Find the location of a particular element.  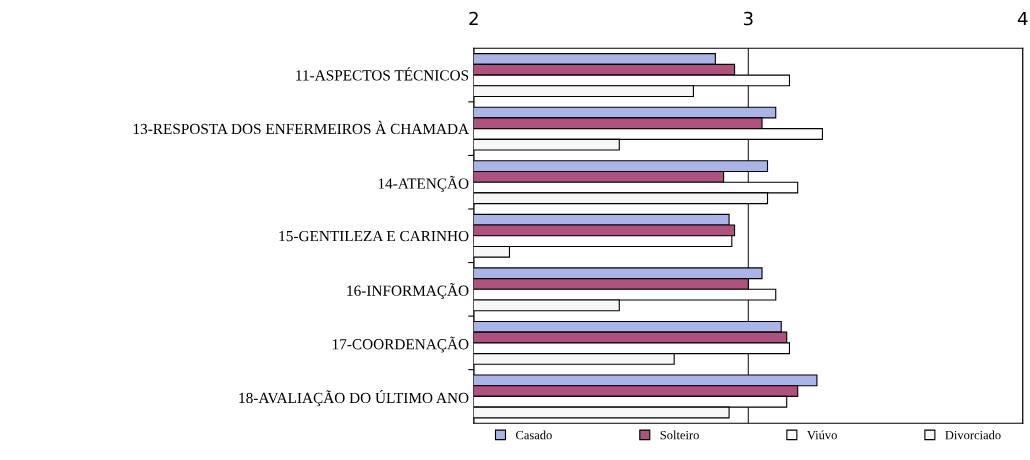

x-tick-label: 4 is located at coordinates (1022, 18).